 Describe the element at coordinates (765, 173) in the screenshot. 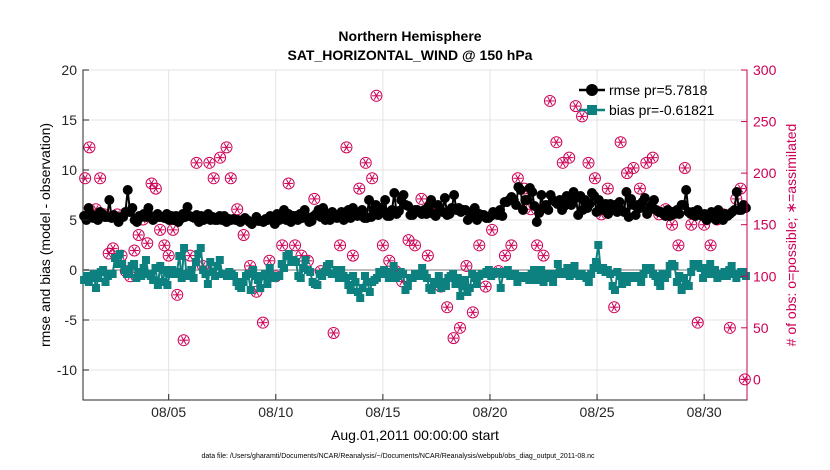

I see `y-right-tick-label: 200` at that location.